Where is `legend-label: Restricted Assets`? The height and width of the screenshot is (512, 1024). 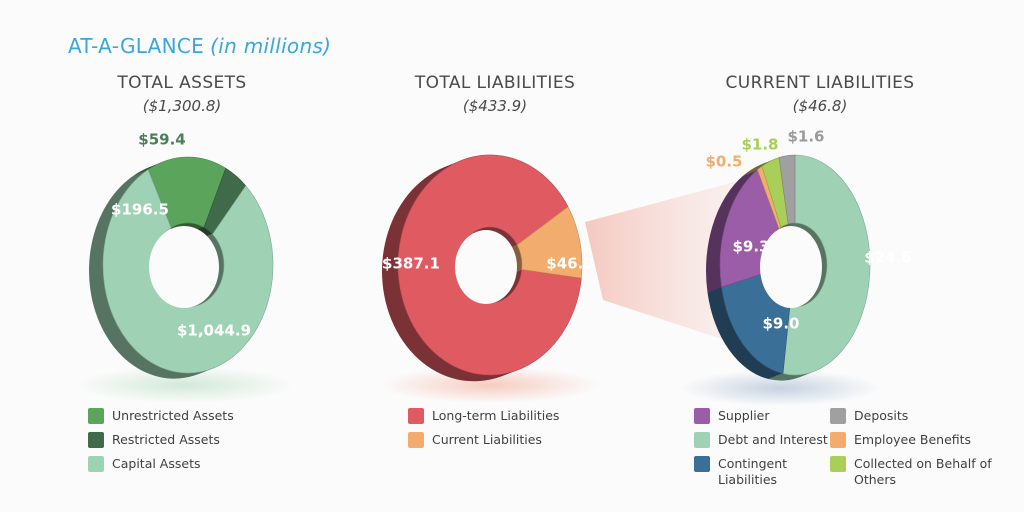 legend-label: Restricted Assets is located at coordinates (166, 439).